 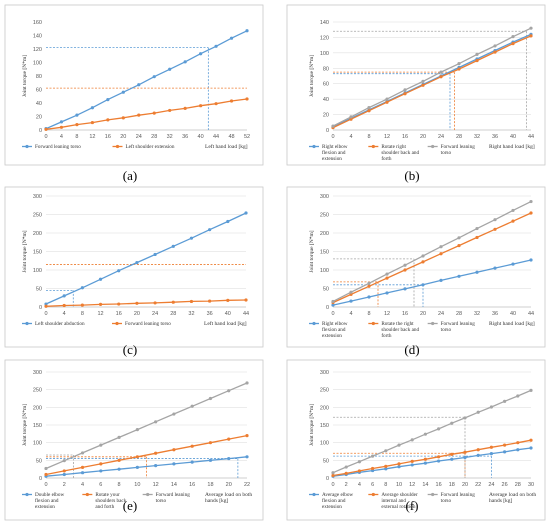 I want to click on legend-item-3: Forward leaning torso, so click(x=451, y=327).